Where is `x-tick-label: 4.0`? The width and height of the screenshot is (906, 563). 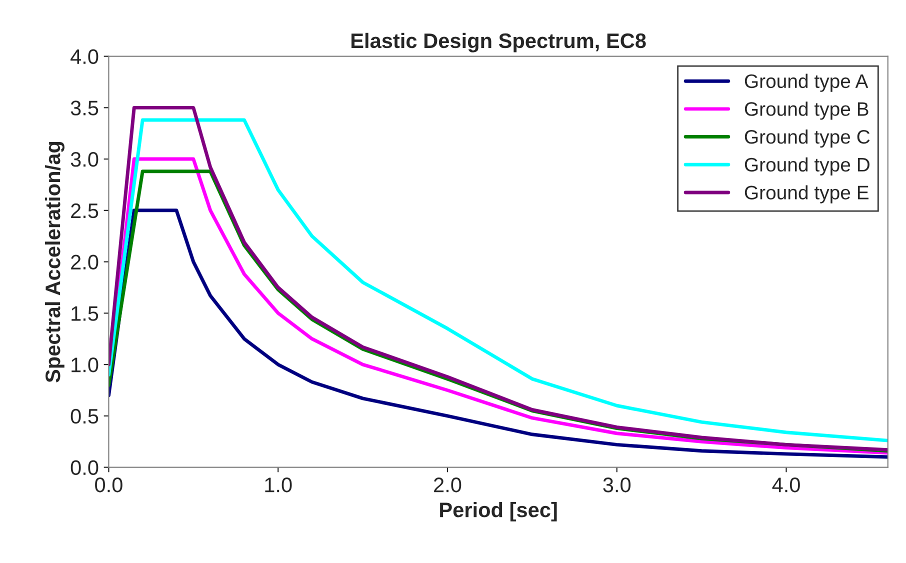
x-tick-label: 4.0 is located at coordinates (786, 485).